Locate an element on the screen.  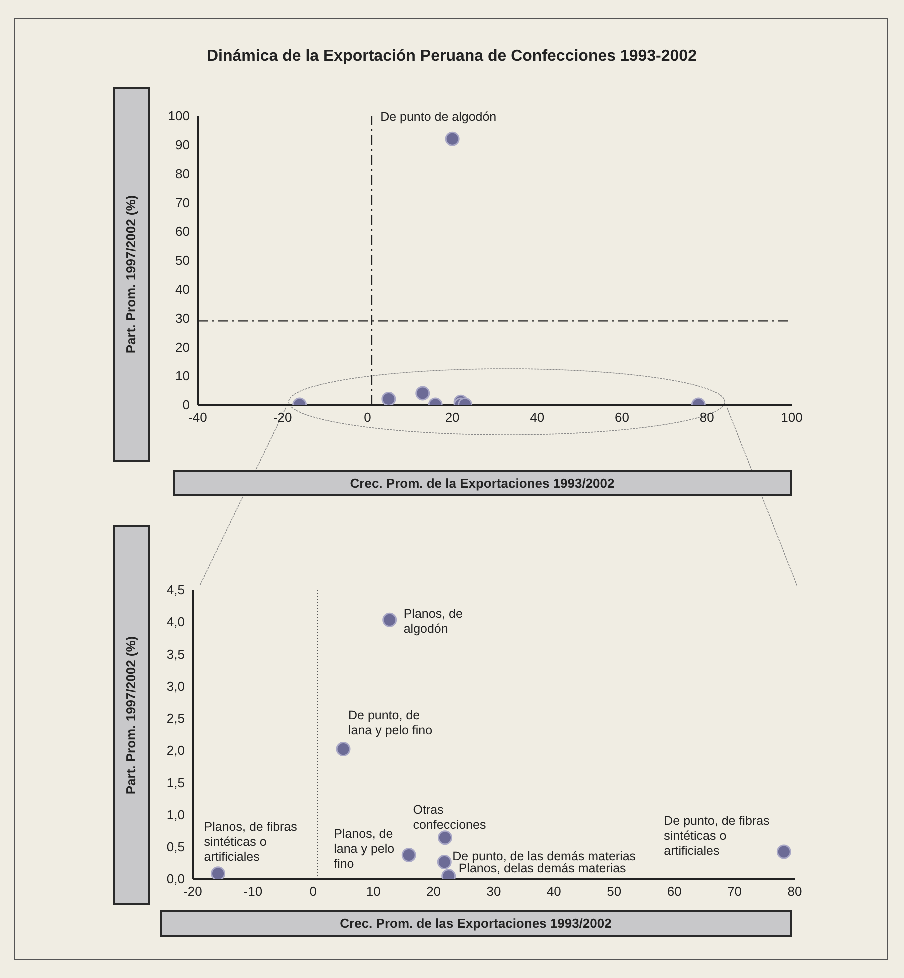
y-tick-label: 0,0 is located at coordinates (175, 879).